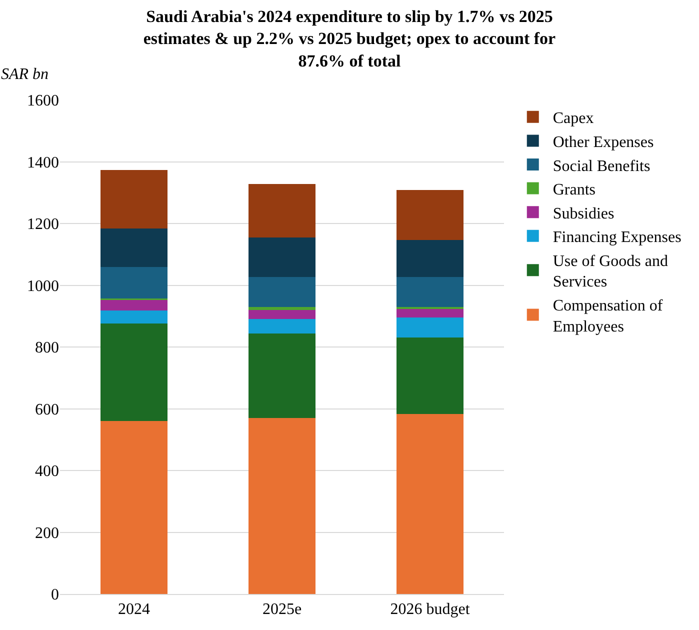  What do you see at coordinates (47, 533) in the screenshot?
I see `y-tick-label: 200` at bounding box center [47, 533].